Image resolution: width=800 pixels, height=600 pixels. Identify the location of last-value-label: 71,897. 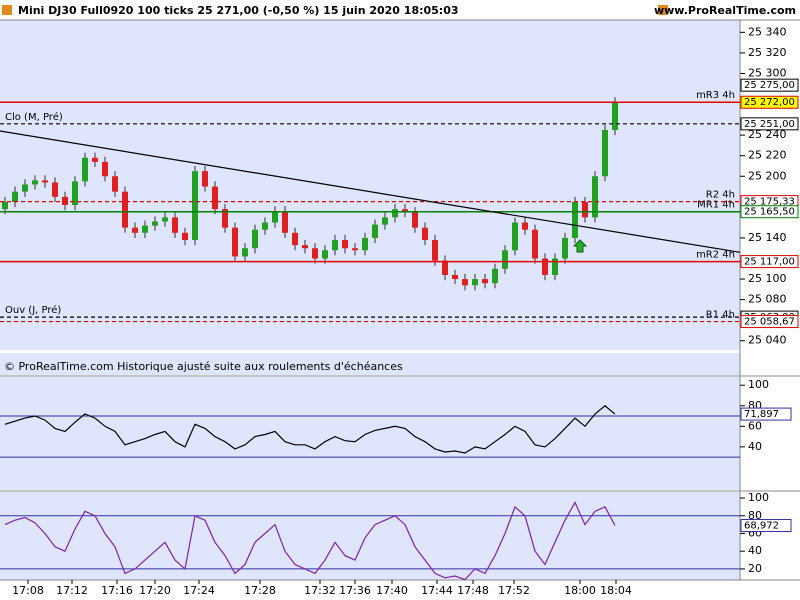
(761, 414).